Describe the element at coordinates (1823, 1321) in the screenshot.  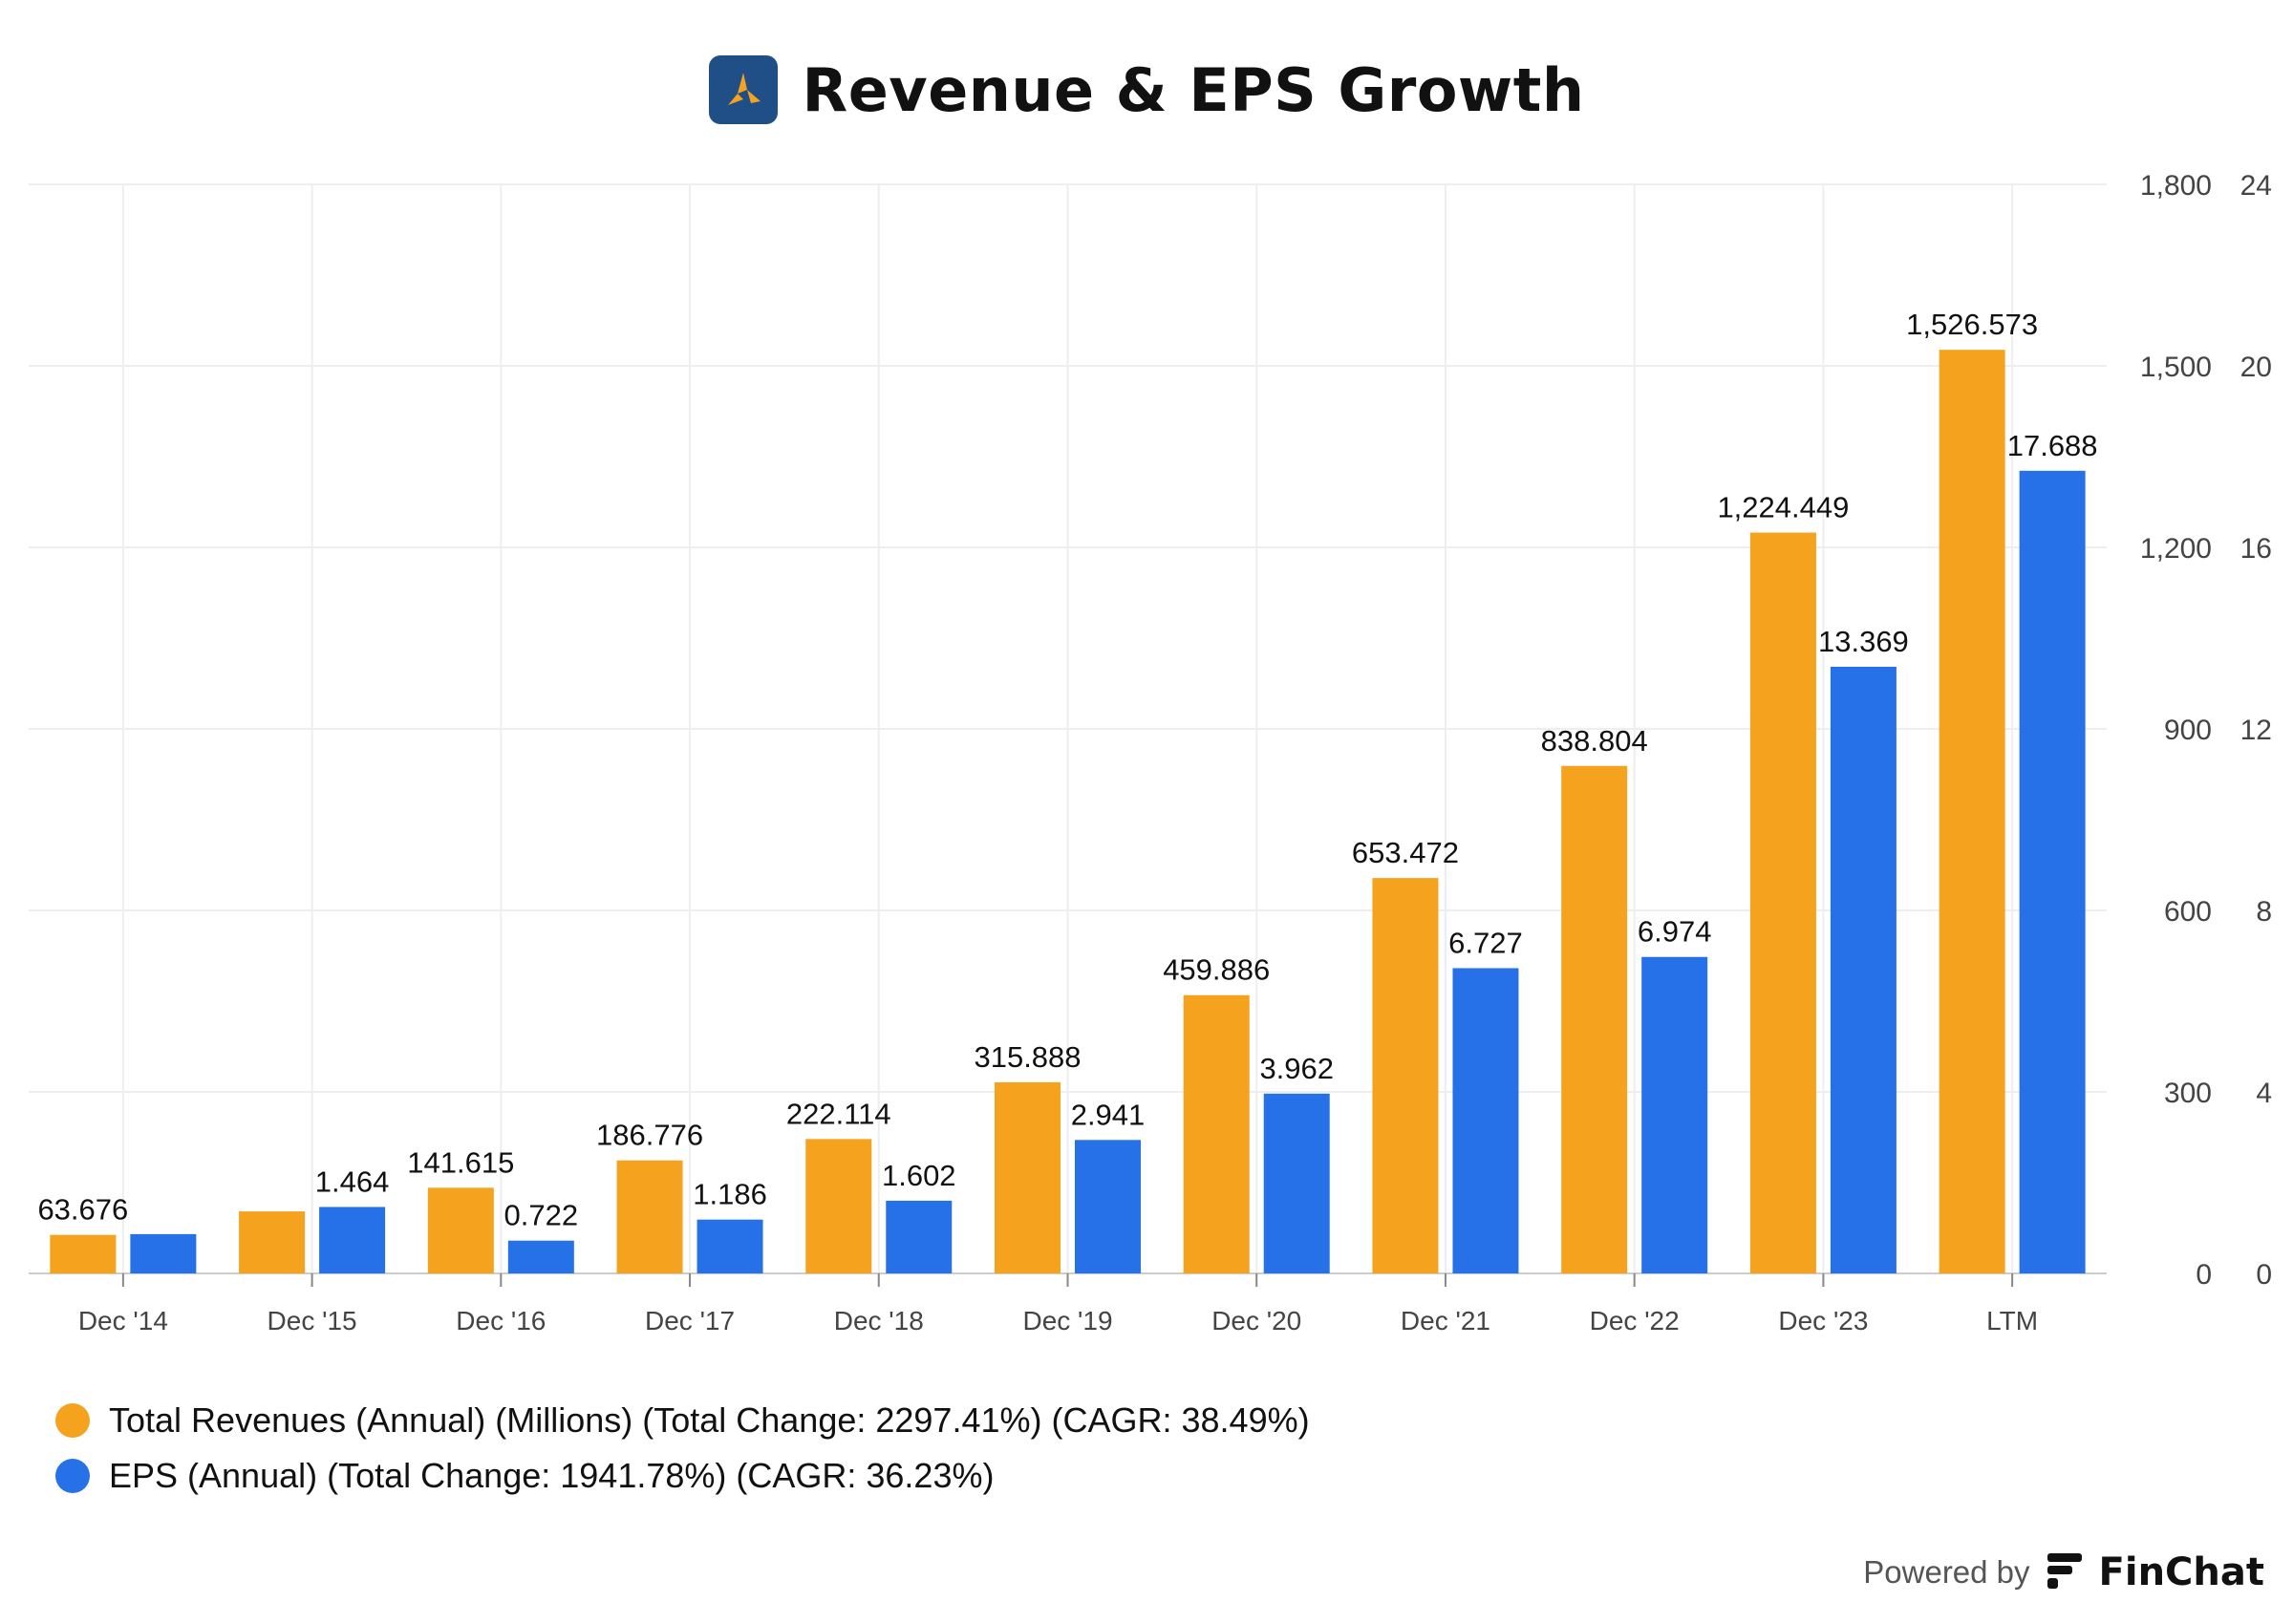
I see `x-tick-label: Dec '23` at that location.